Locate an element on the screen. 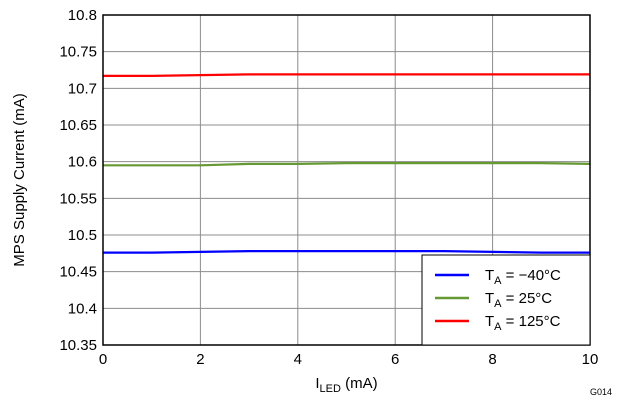  legend: TA = −40°C TA = 25°C TA = 125°C is located at coordinates (506, 300).